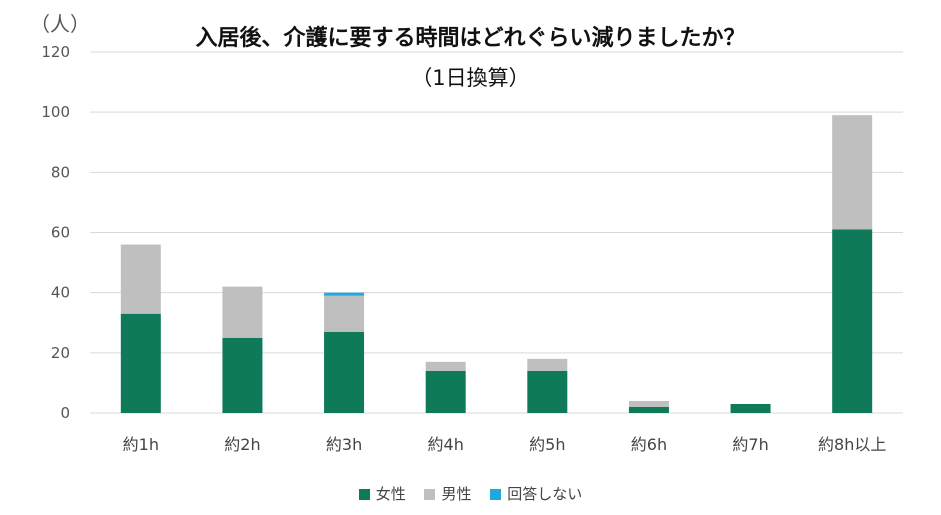  Describe the element at coordinates (446, 444) in the screenshot. I see `x-category-label-3: 約4h` at that location.